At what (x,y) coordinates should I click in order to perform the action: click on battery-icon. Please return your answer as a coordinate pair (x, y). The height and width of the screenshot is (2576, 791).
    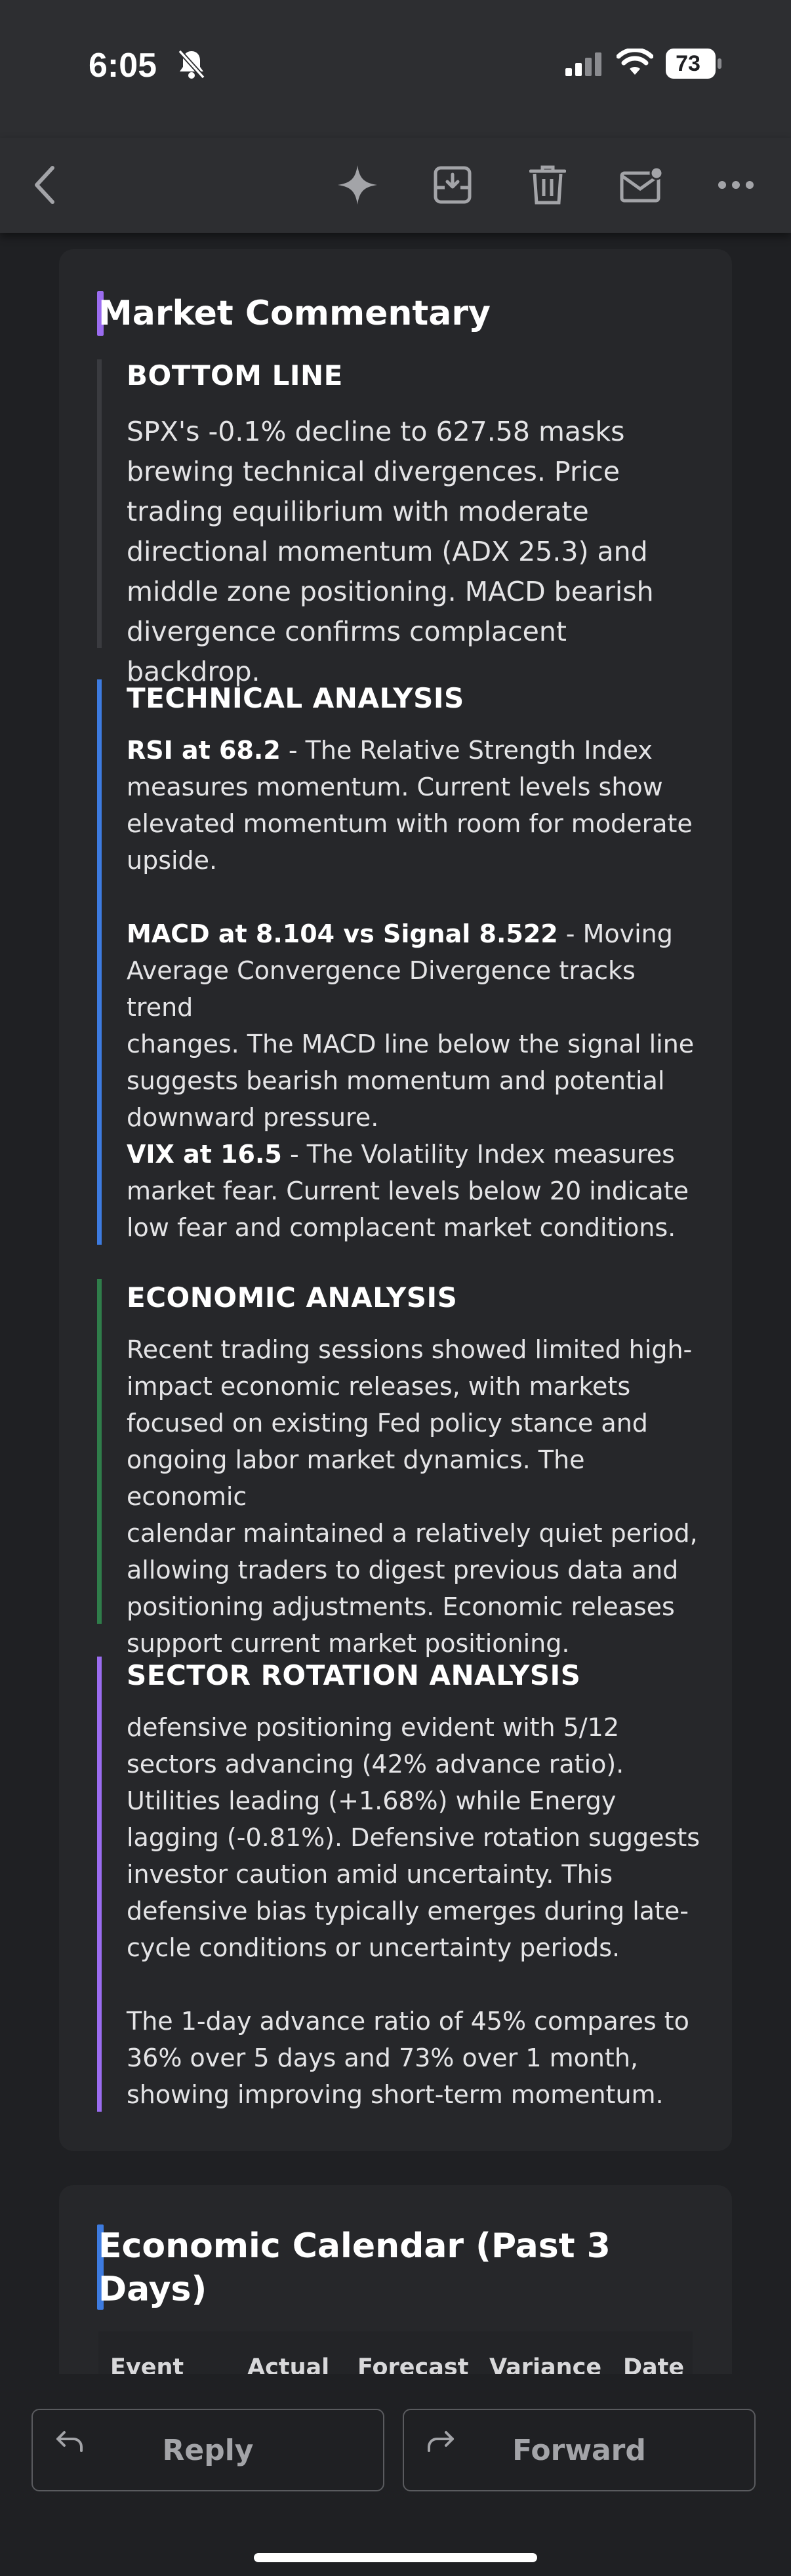
    Looking at the image, I should click on (693, 64).